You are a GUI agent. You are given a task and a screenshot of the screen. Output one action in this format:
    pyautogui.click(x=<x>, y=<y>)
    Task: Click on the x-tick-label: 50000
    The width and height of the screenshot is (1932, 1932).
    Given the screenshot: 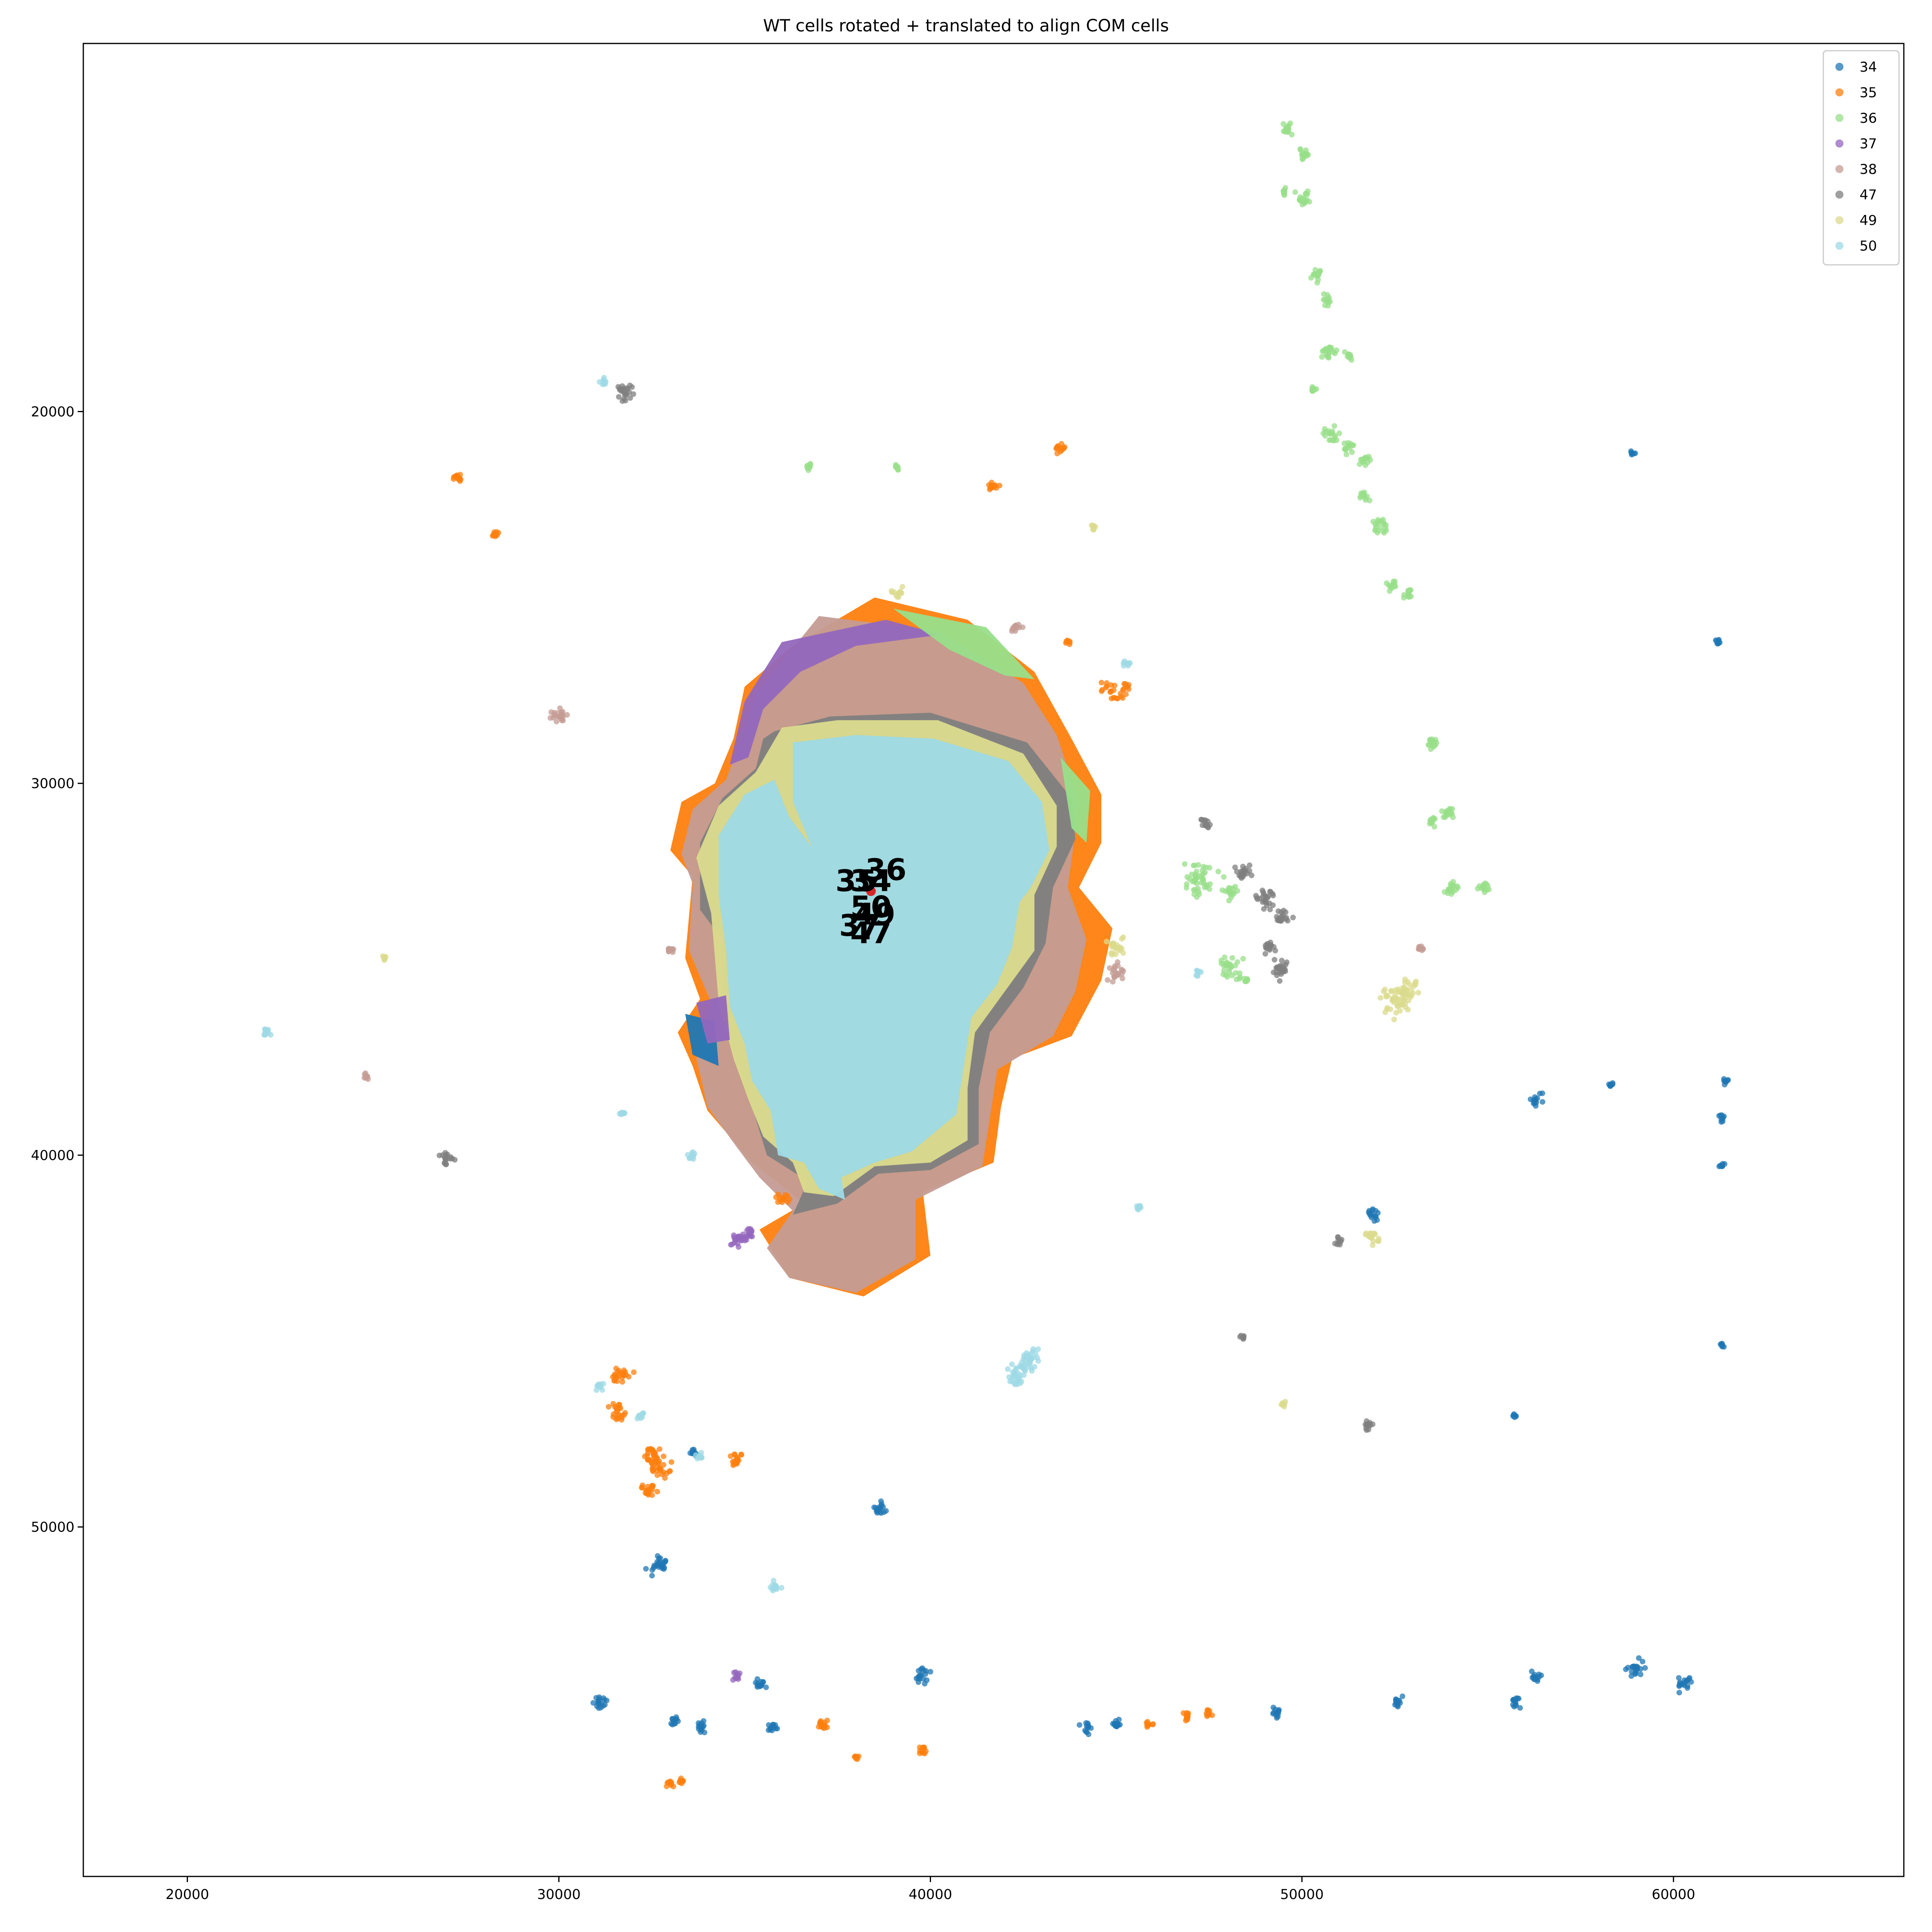 What is the action you would take?
    pyautogui.click(x=1302, y=1895)
    